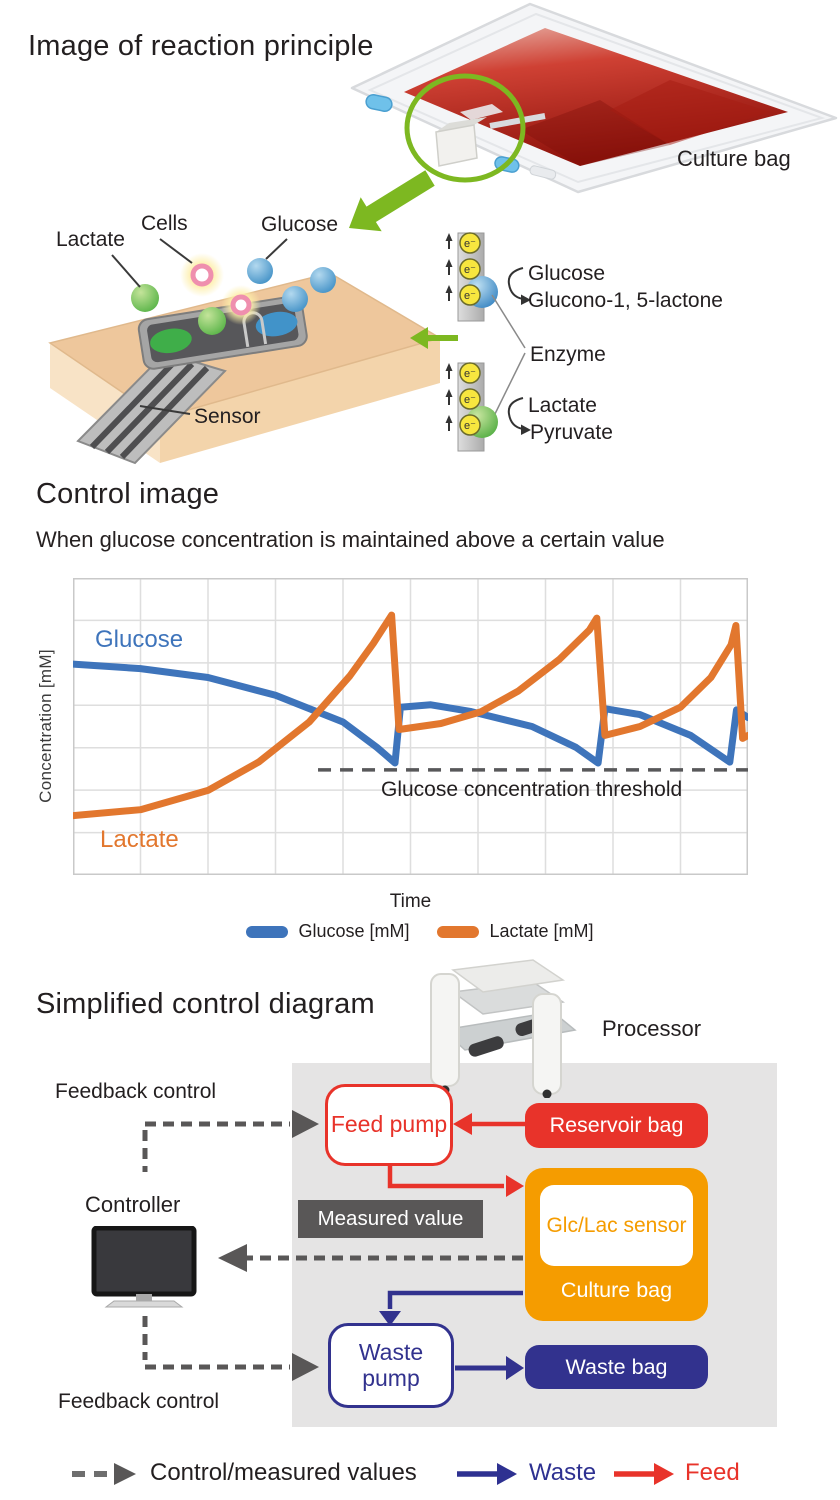  I want to click on lactate-product-label: Pyruvate, so click(571, 432).